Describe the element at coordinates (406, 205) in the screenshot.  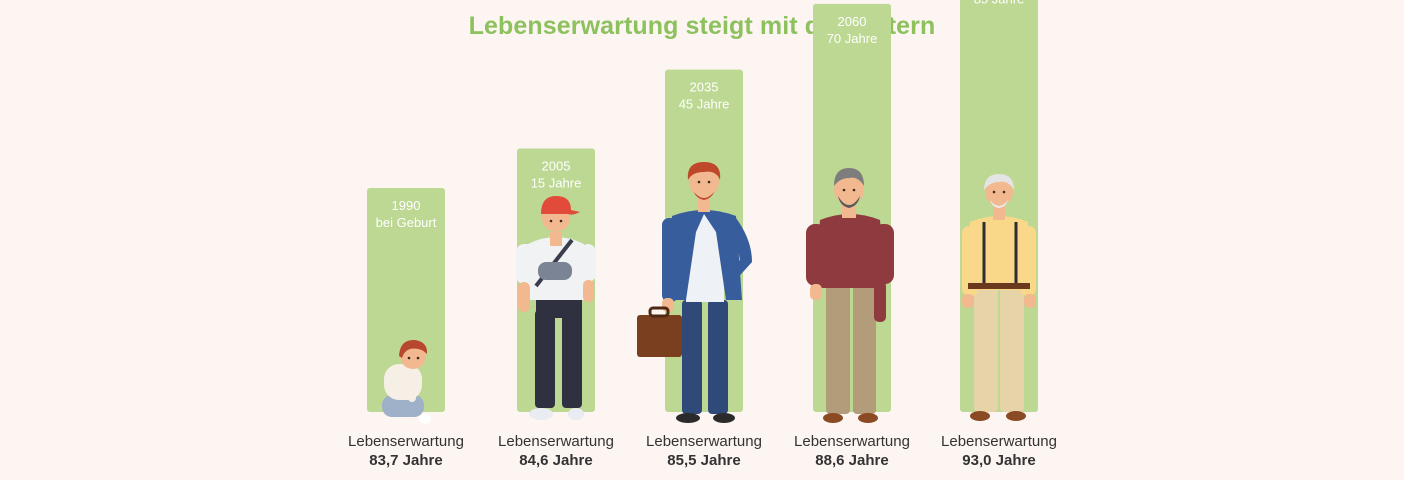
I see `year-label: 1990` at that location.